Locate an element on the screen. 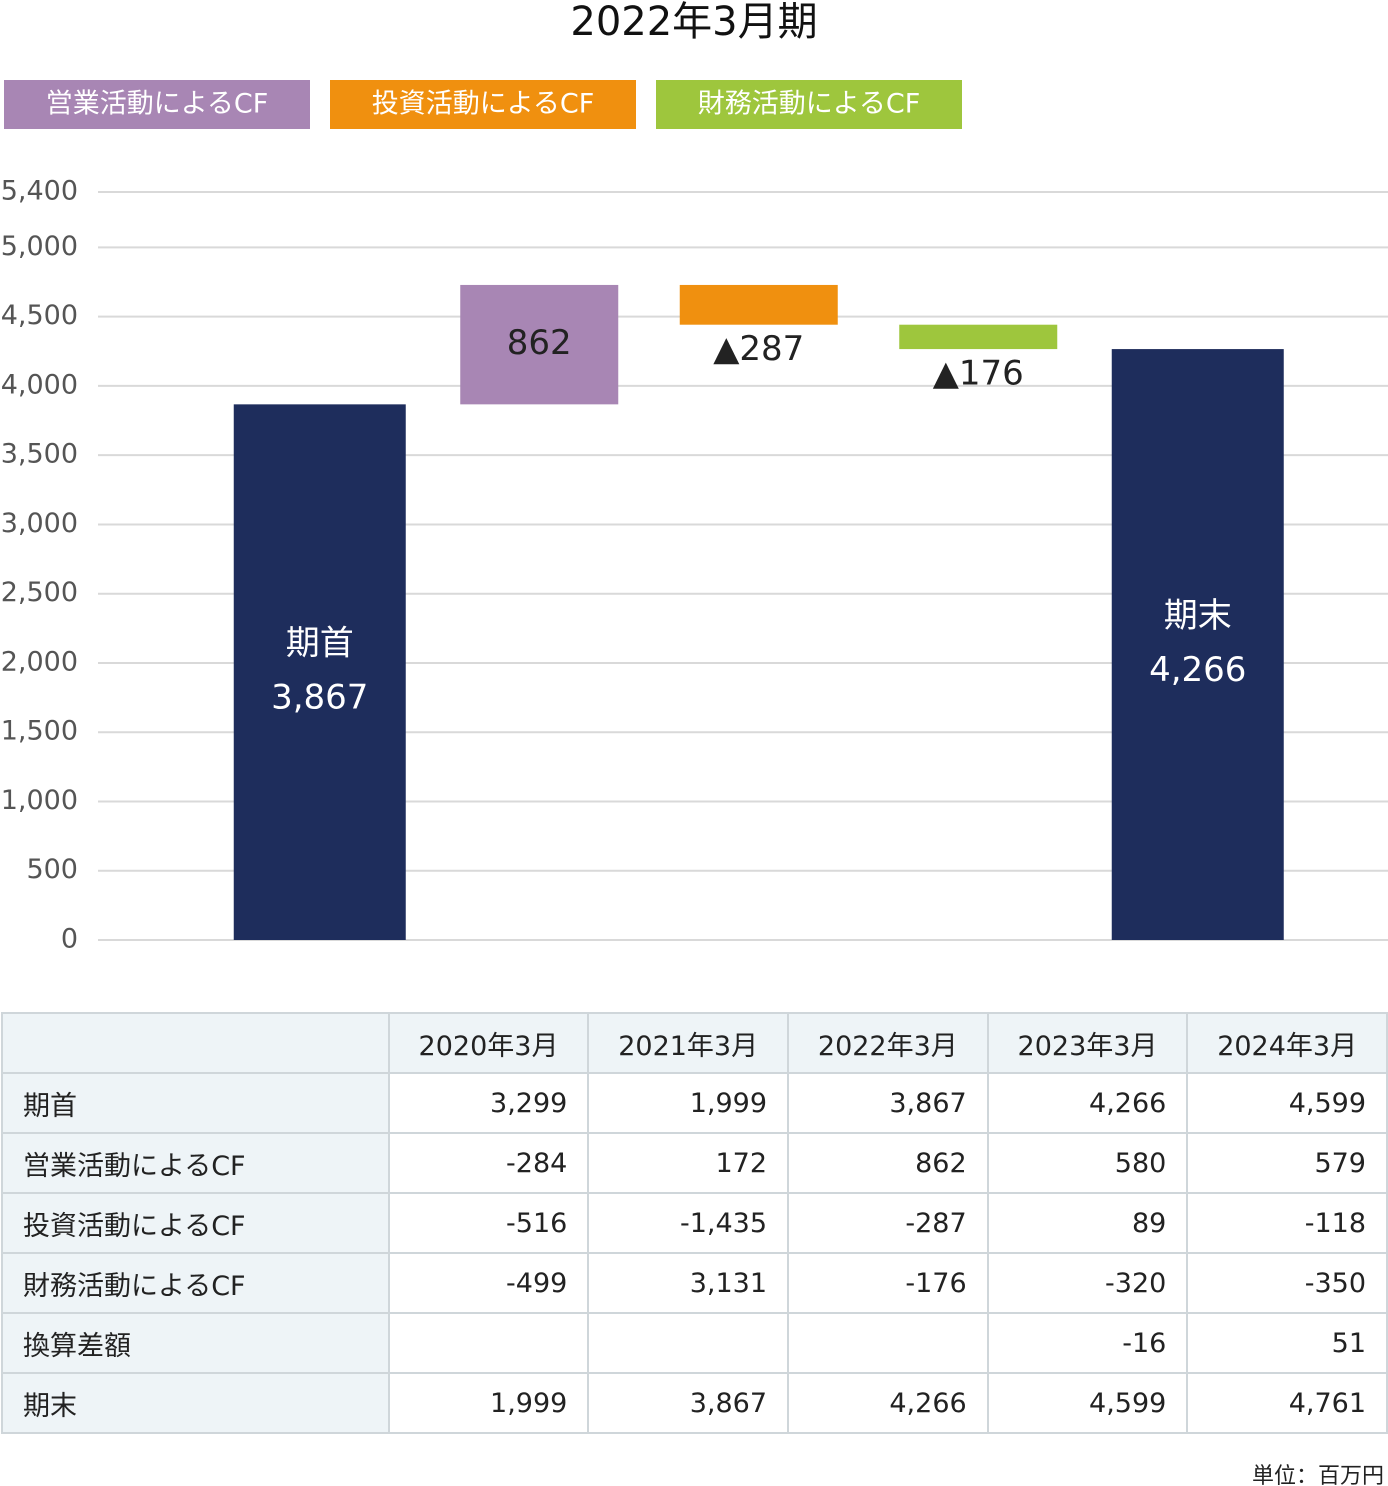  row-label: 投資活動によるCF is located at coordinates (195, 1223).